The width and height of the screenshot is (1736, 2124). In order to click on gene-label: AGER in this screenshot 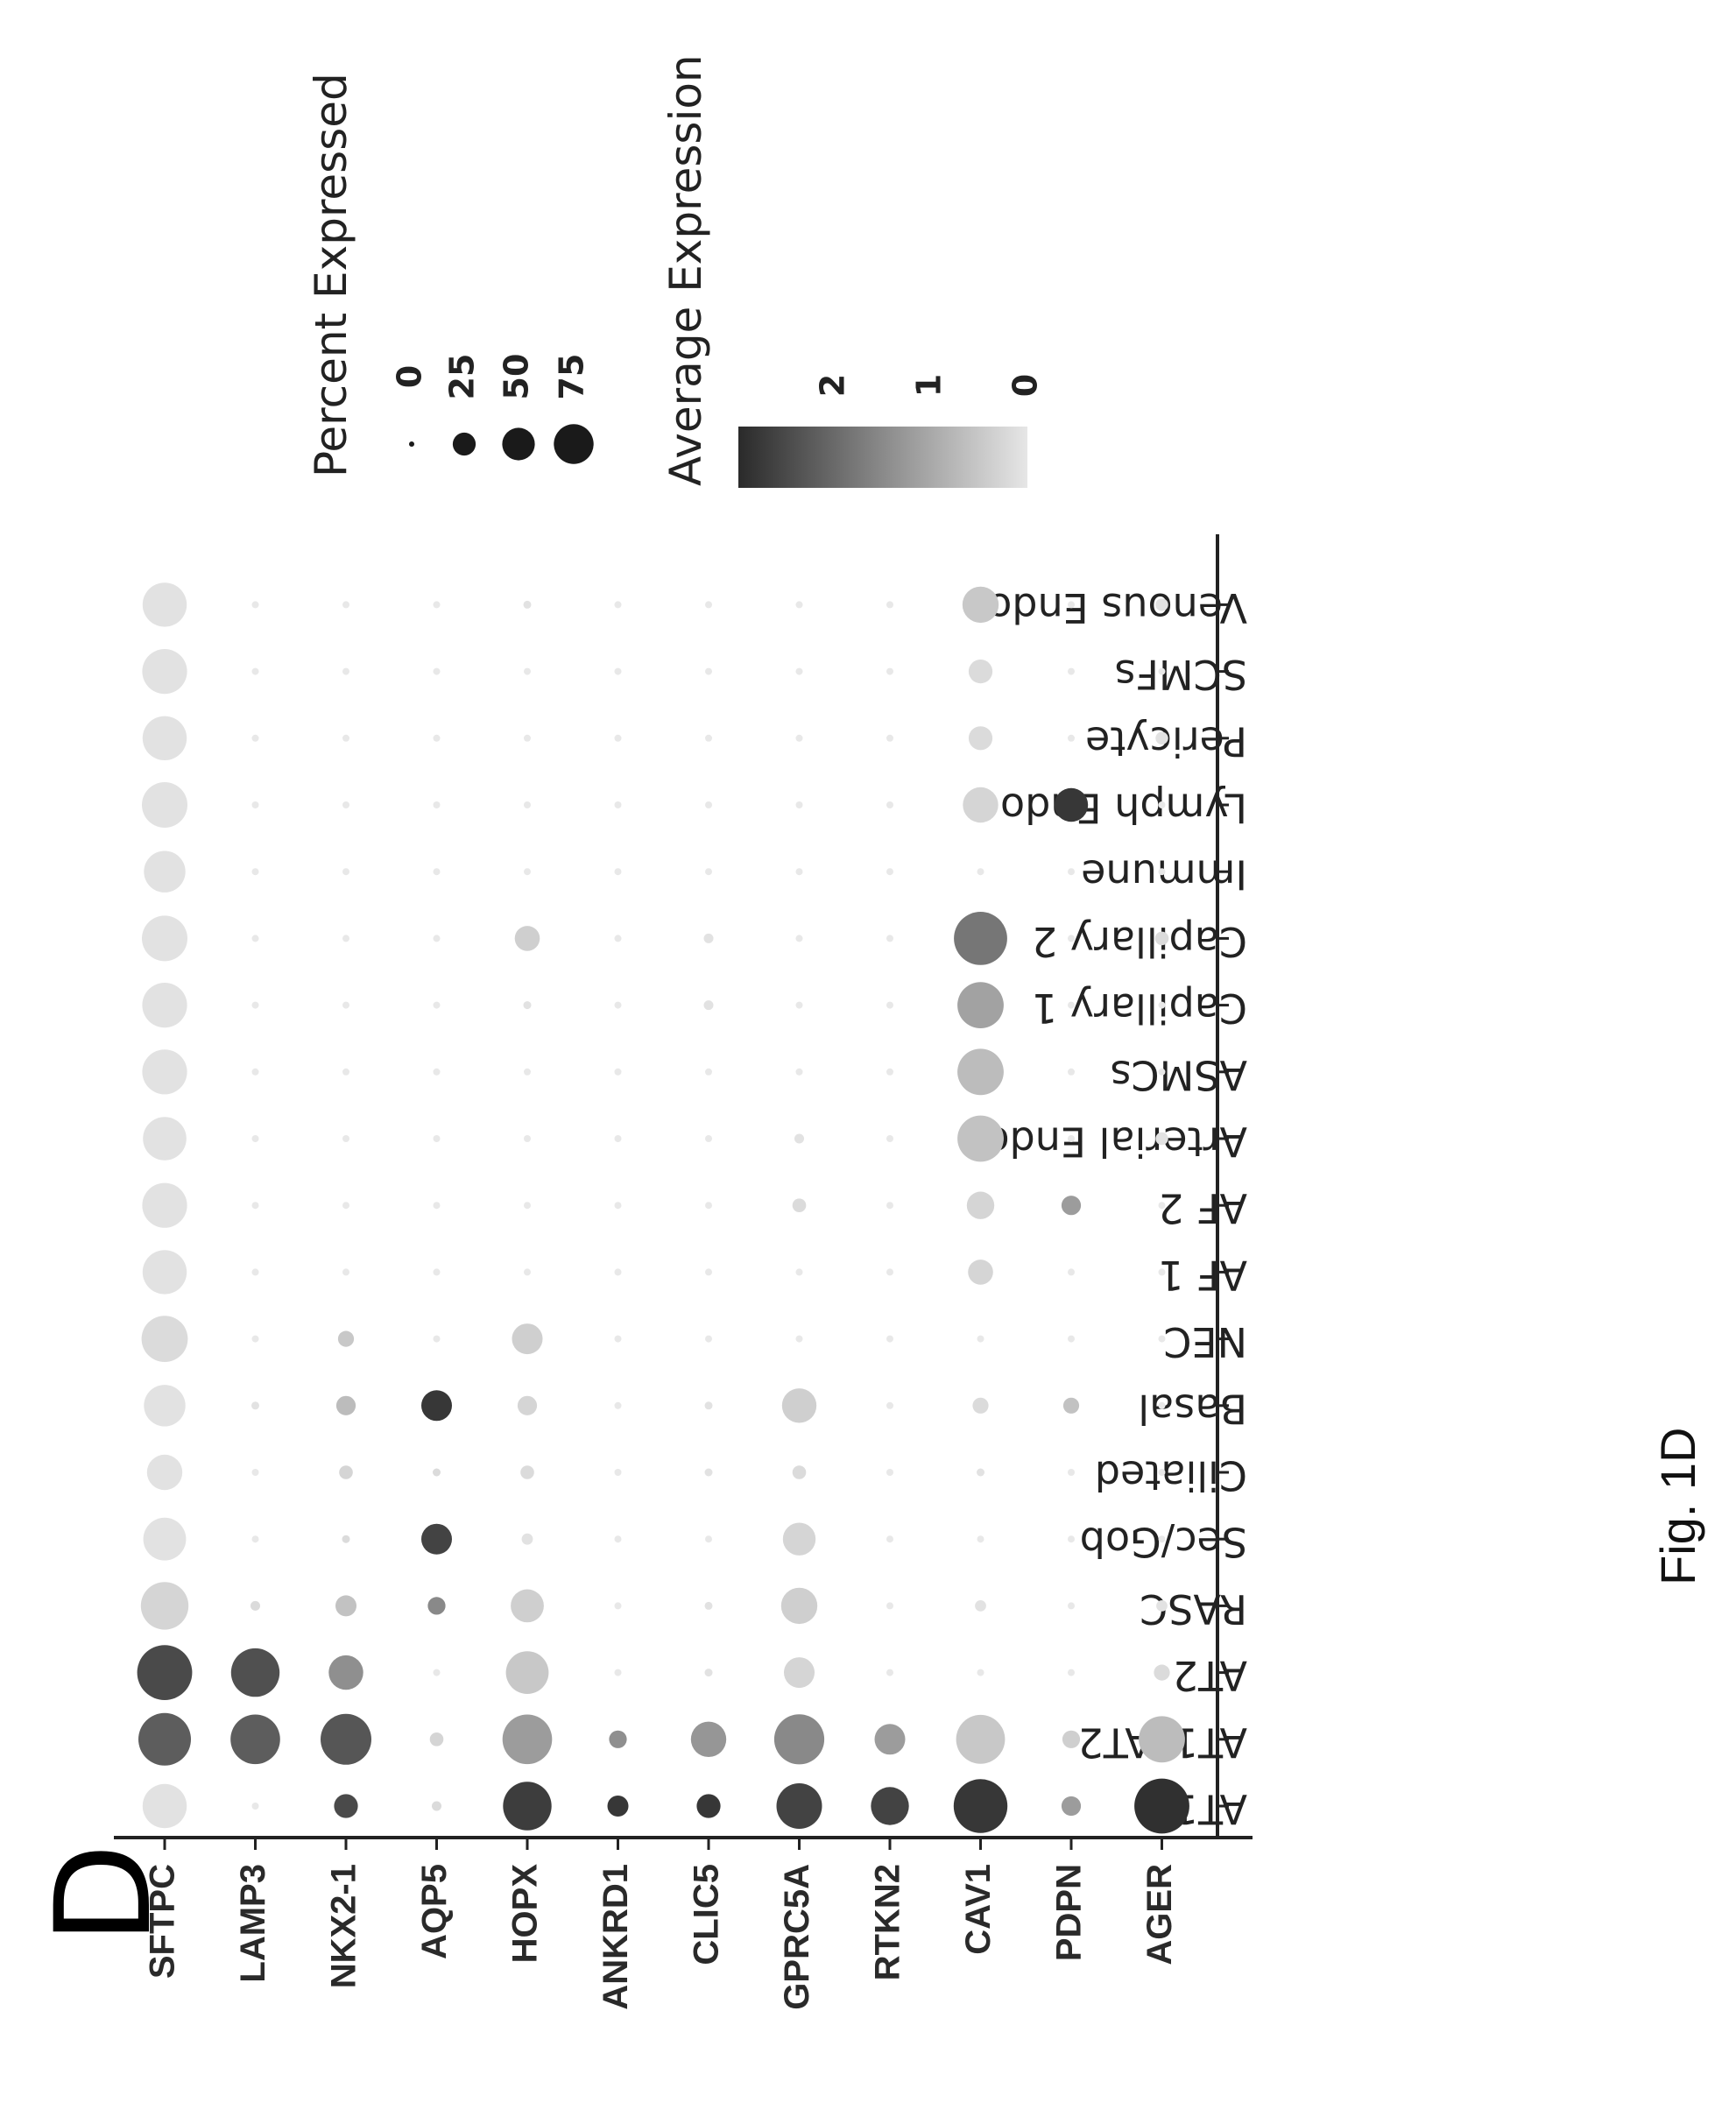, I will do `click(1159, 1914)`.